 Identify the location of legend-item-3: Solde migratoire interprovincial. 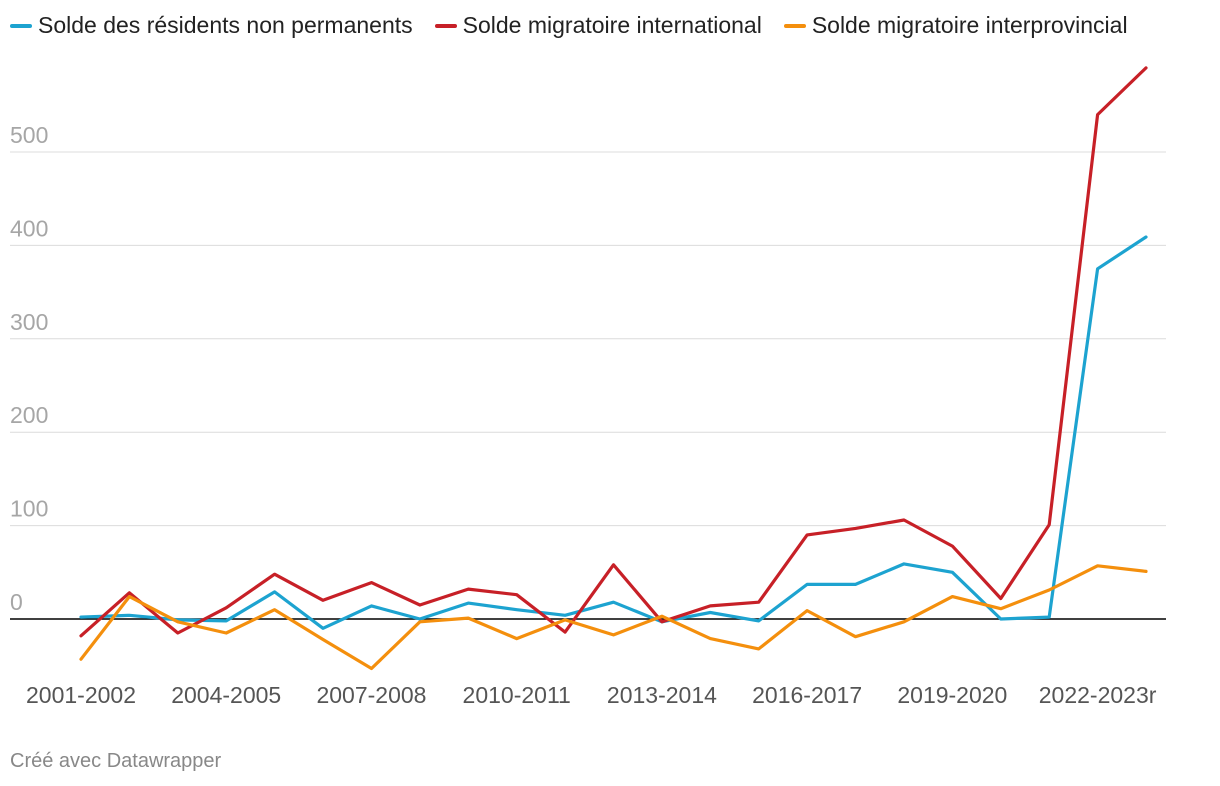
(955, 25).